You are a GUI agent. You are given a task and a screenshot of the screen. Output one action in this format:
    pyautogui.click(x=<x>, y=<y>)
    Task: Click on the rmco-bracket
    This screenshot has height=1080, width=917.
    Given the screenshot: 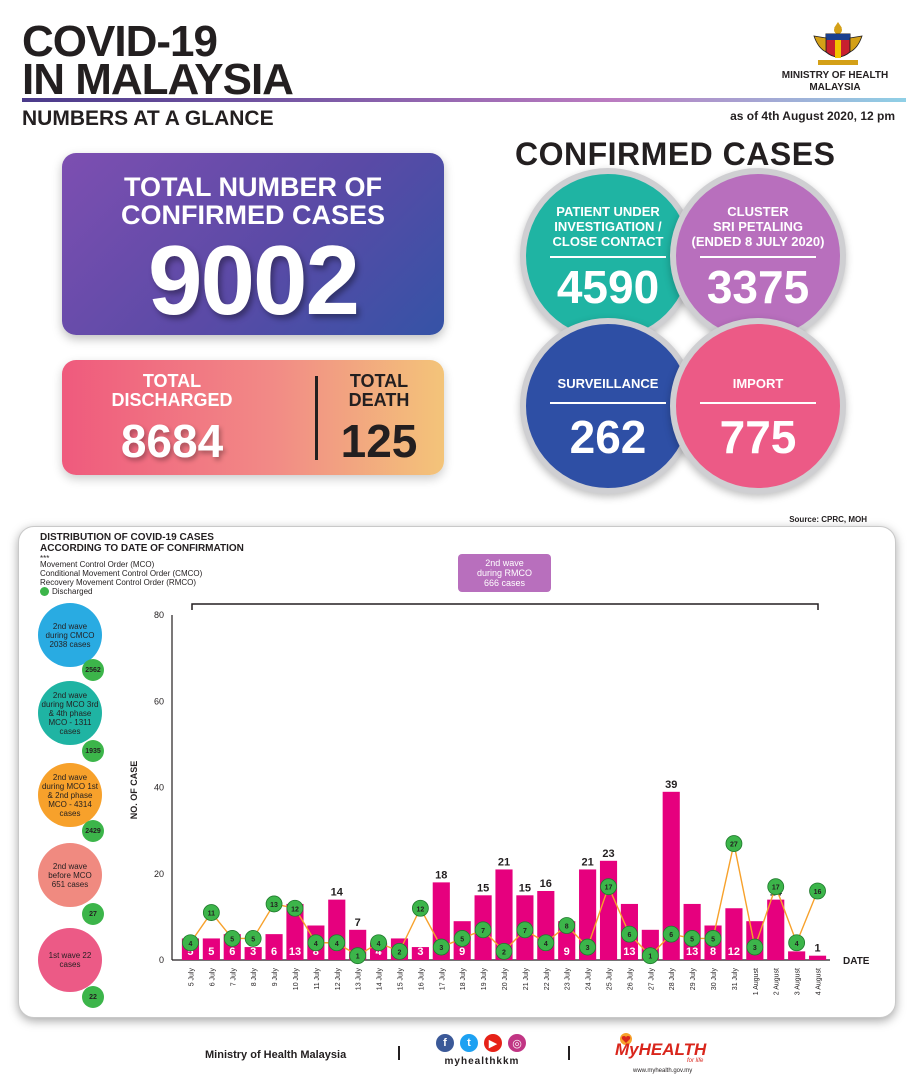 What is the action you would take?
    pyautogui.click(x=505, y=606)
    